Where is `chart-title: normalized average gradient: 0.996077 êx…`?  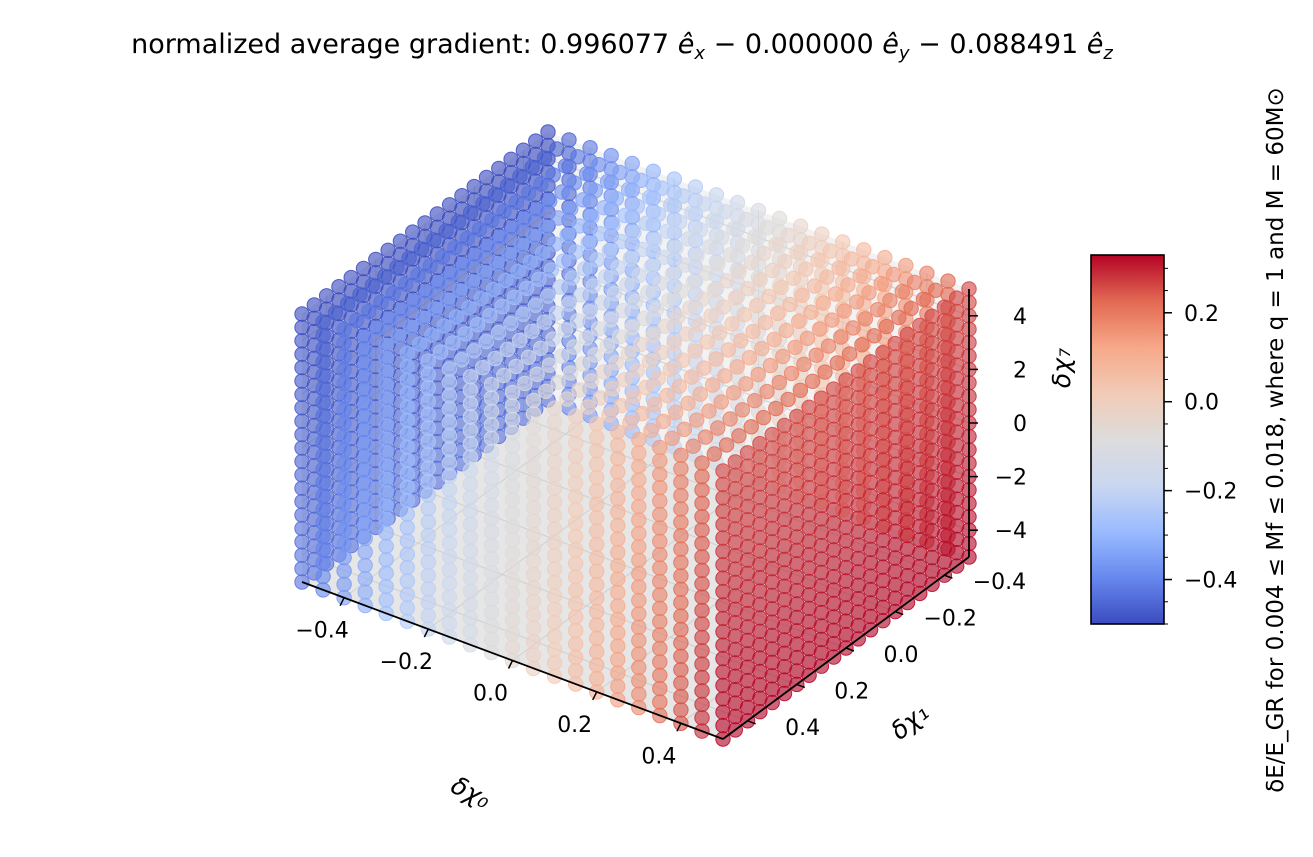
chart-title: normalized average gradient: 0.996077 êx… is located at coordinates (622, 46).